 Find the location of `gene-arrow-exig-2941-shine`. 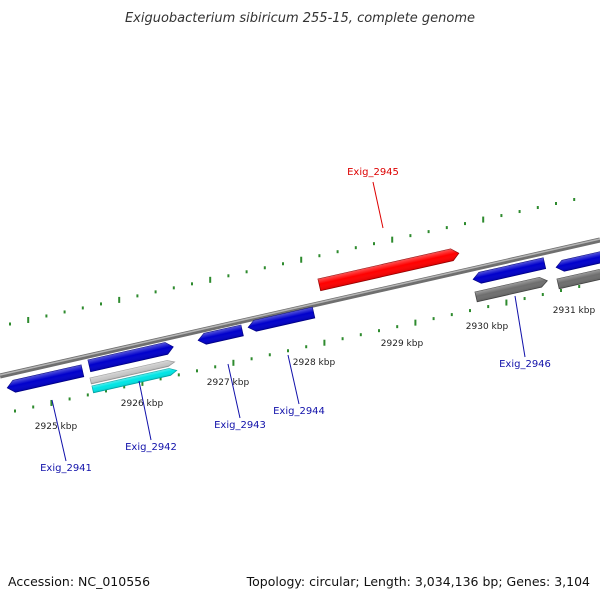

gene-arrow-exig-2941-shine is located at coordinates (45, 378).